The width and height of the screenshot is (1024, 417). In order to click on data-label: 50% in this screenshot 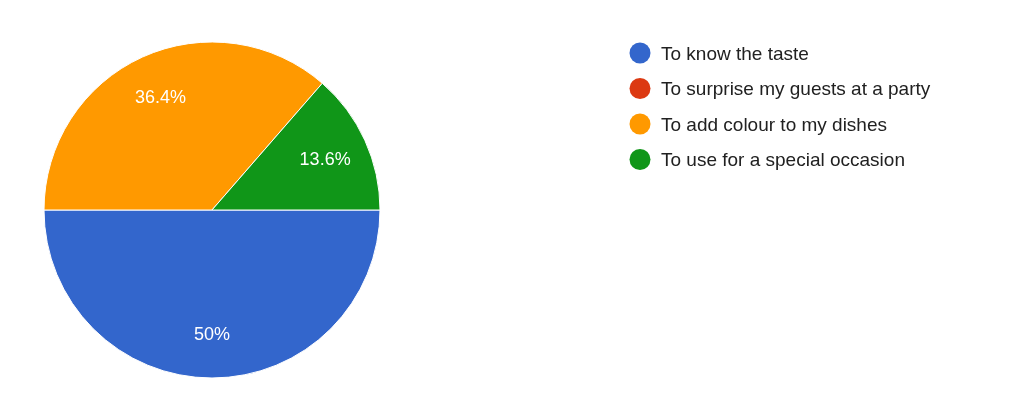, I will do `click(212, 334)`.